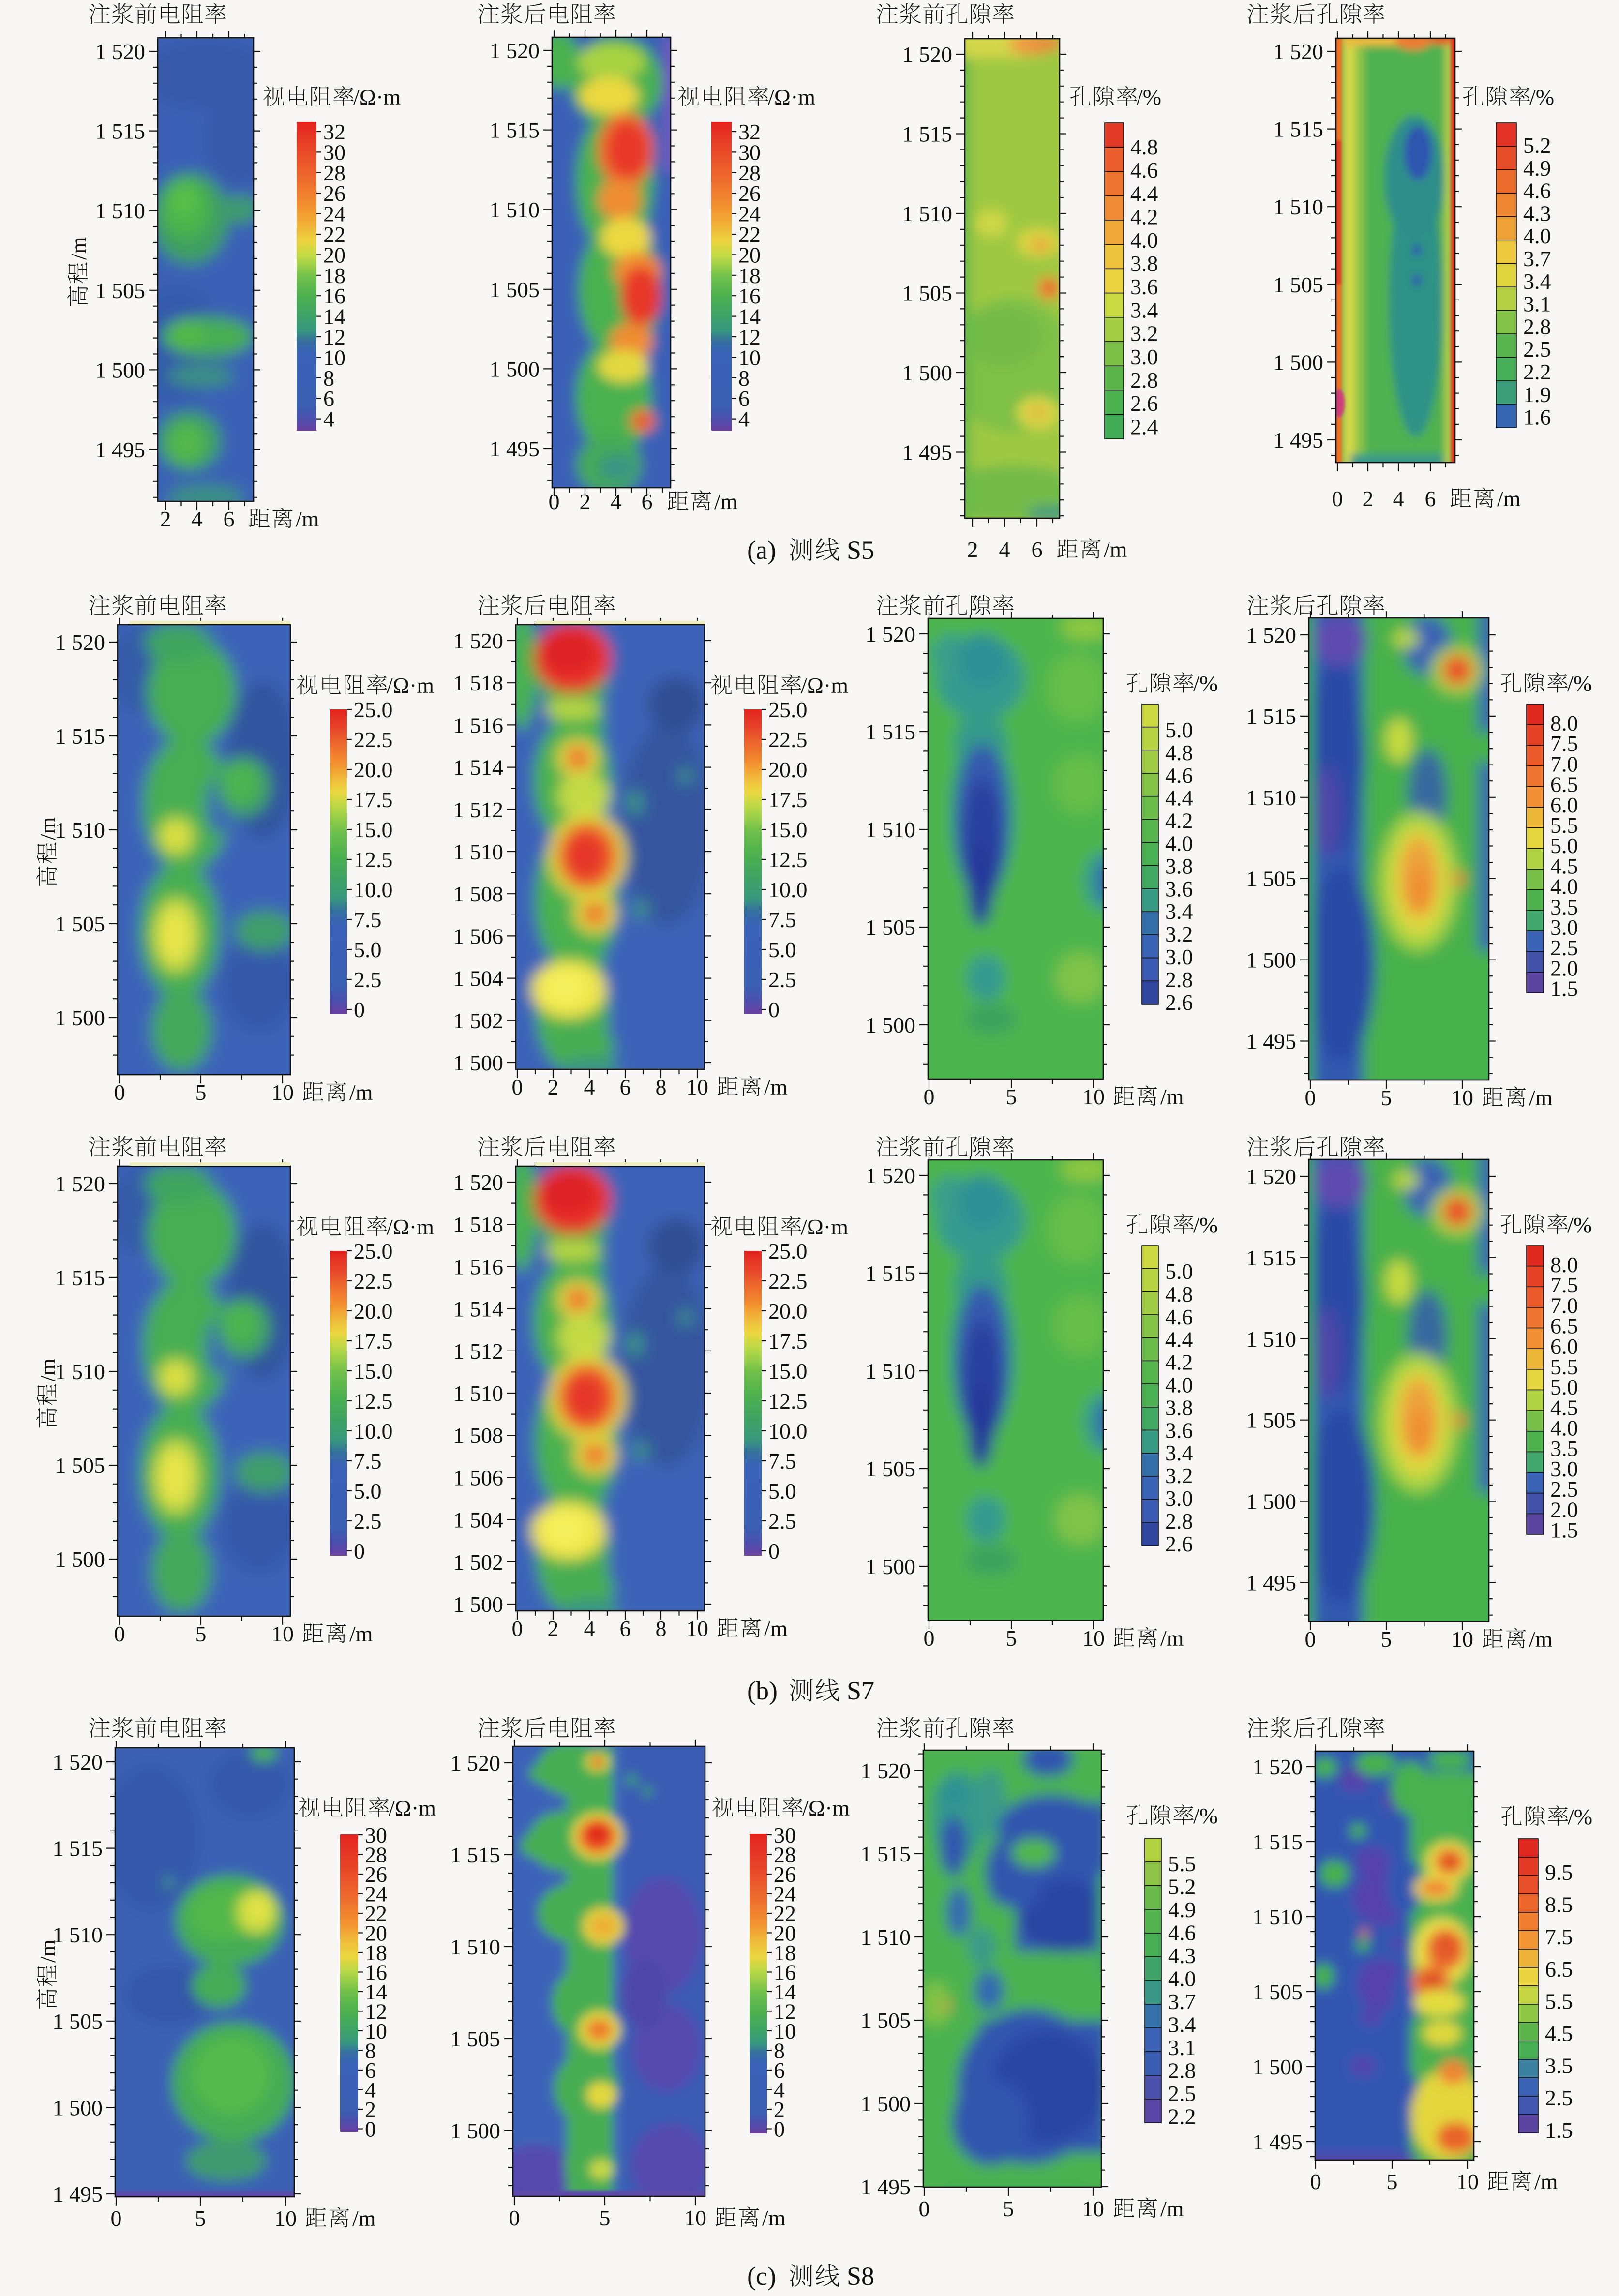  I want to click on svg-text: 2.6, so click(1179, 1003).